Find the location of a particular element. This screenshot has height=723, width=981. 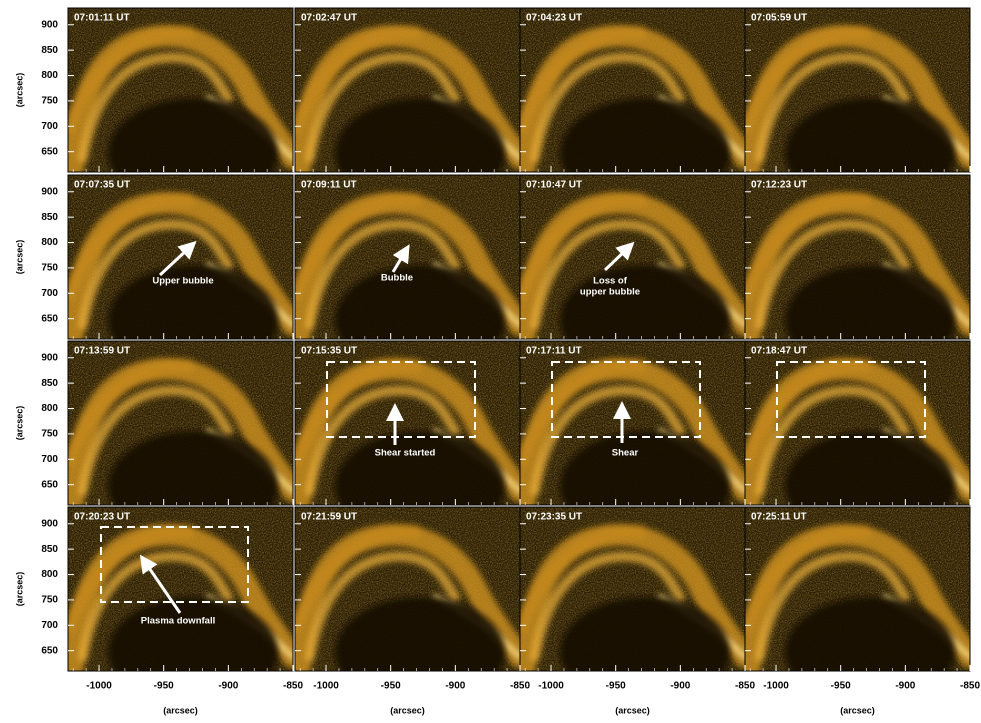

timestamp: 07:25:11 UT is located at coordinates (779, 517).